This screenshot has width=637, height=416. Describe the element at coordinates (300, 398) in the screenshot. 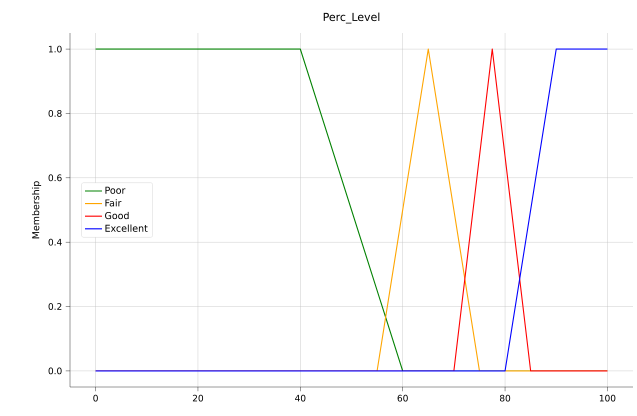

I see `x-tick-label: 40` at that location.